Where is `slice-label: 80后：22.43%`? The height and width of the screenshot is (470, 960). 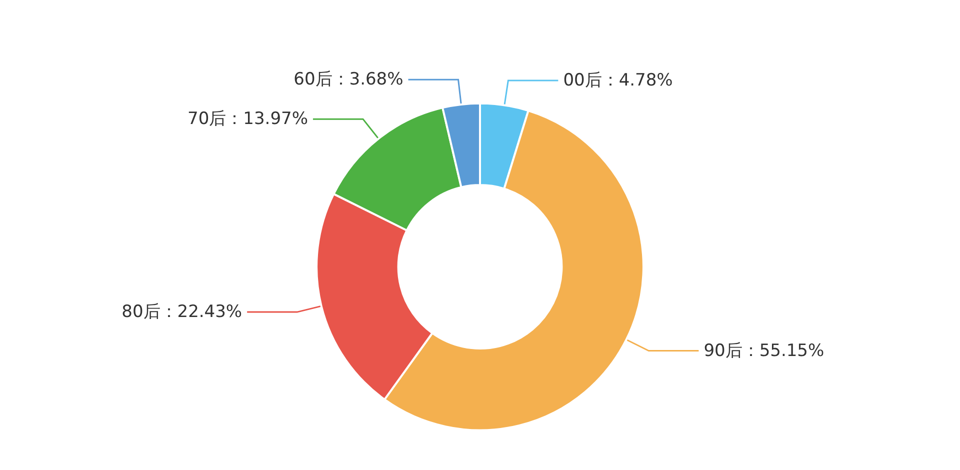 slice-label: 80后：22.43% is located at coordinates (182, 312).